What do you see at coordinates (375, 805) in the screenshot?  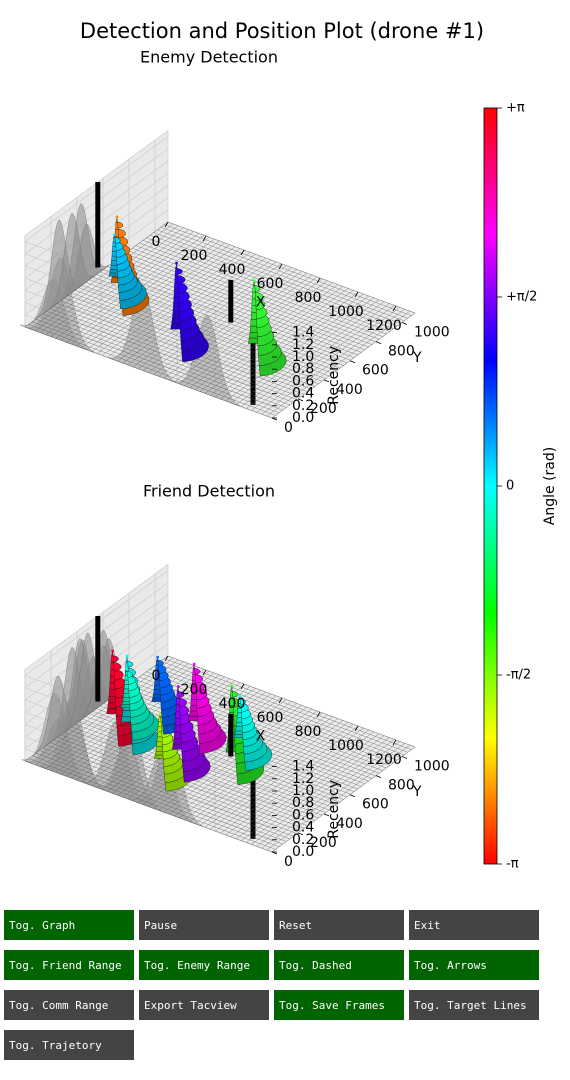 I see `y-tick-label: 600` at bounding box center [375, 805].